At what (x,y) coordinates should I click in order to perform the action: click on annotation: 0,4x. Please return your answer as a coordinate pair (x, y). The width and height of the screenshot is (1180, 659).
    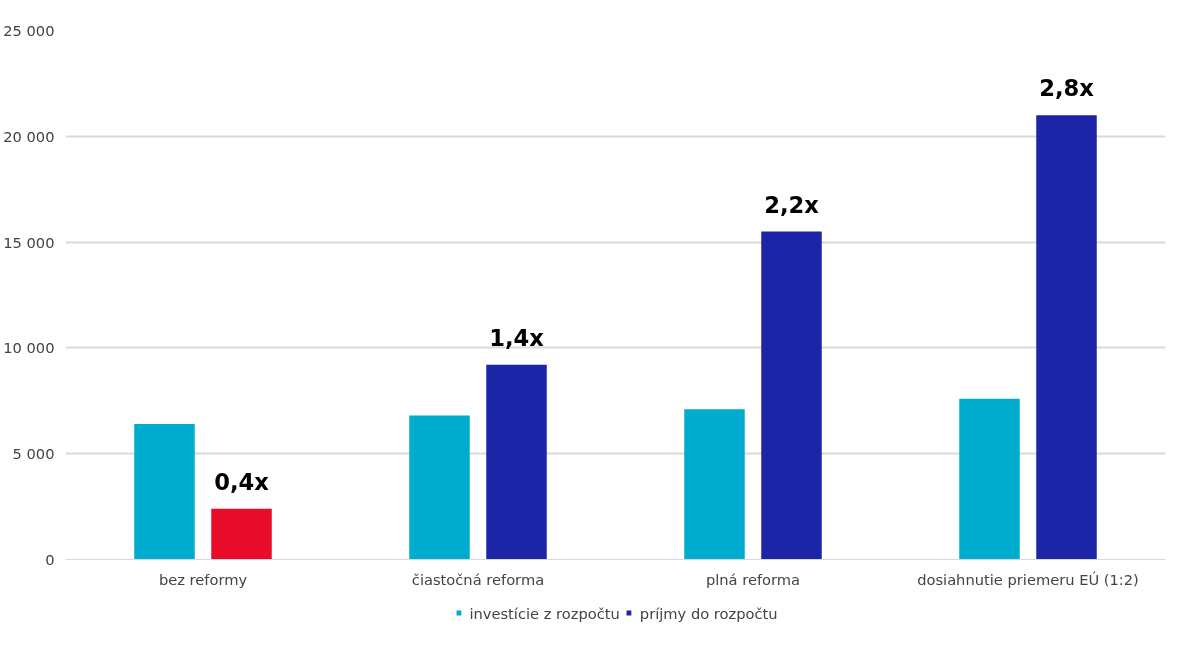
    Looking at the image, I should click on (242, 481).